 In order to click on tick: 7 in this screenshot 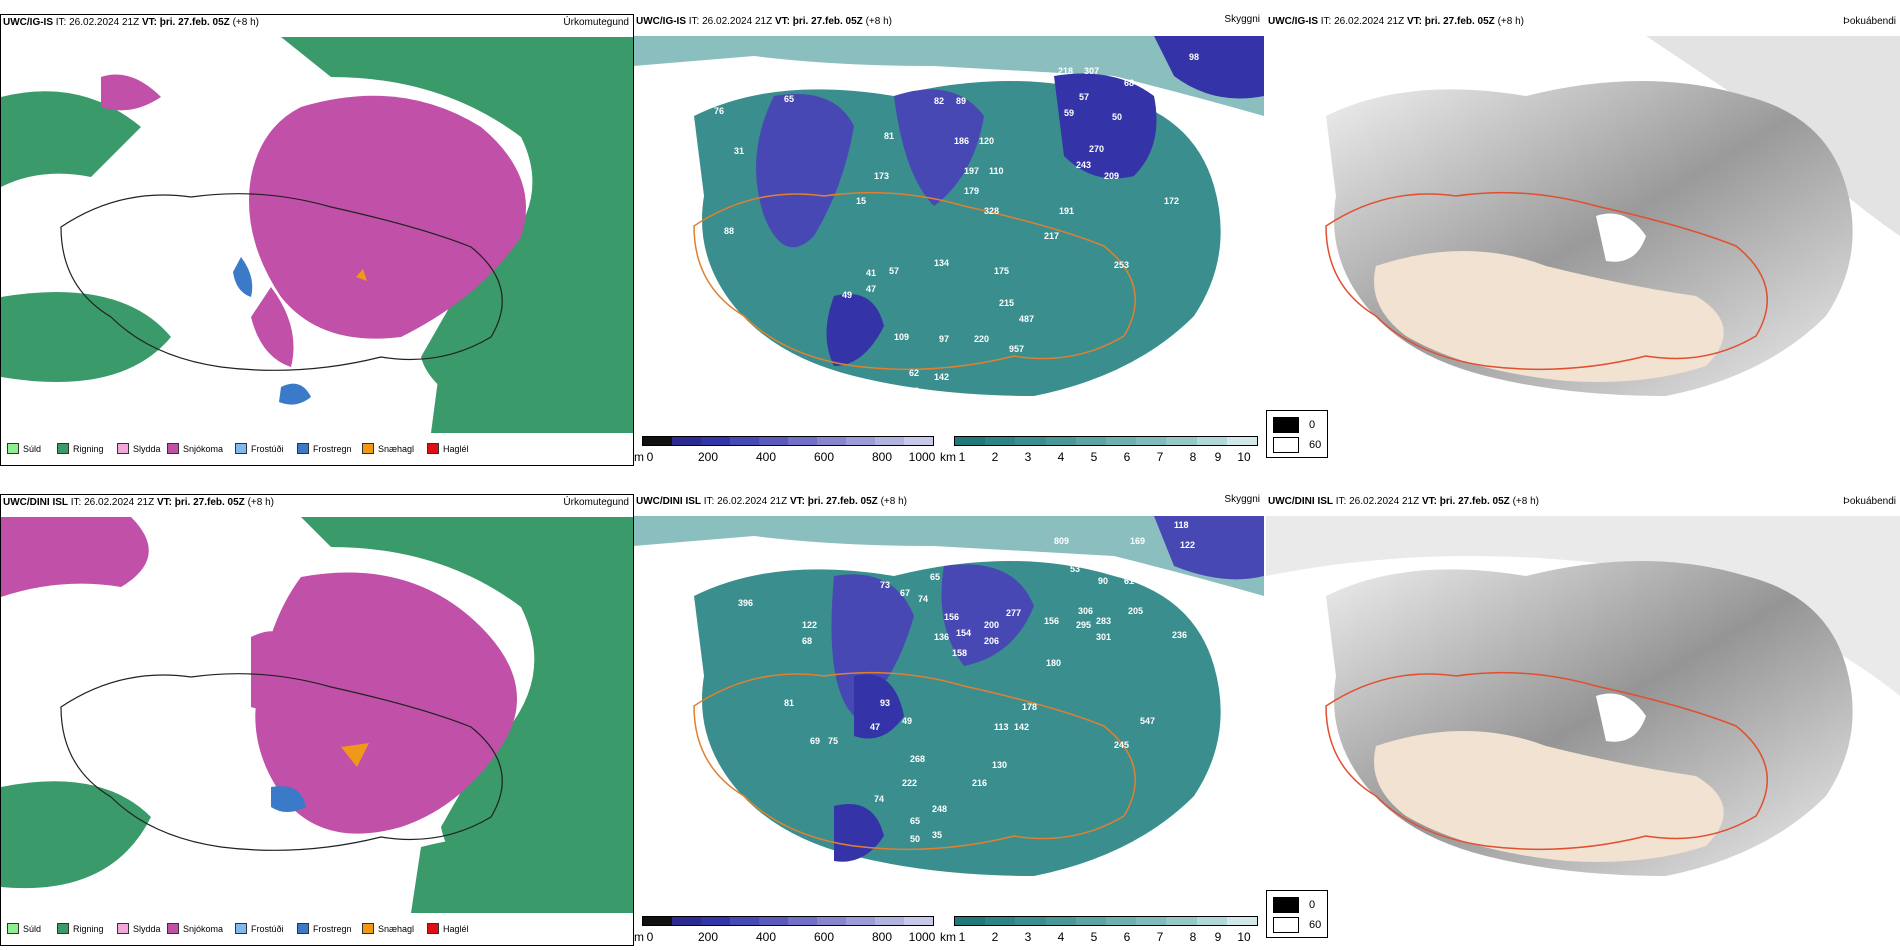, I will do `click(1160, 937)`.